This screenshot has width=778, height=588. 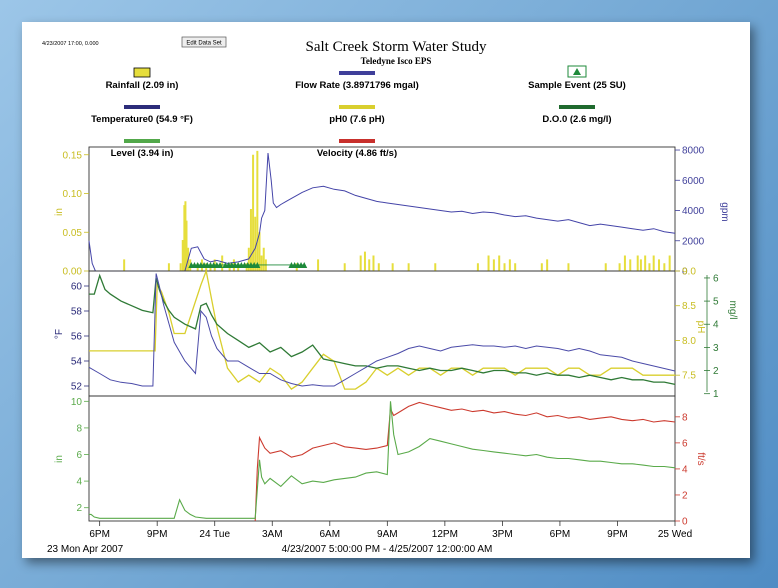 I want to click on panel-2-right-axis-2-tick-label-0: 1, so click(x=716, y=394).